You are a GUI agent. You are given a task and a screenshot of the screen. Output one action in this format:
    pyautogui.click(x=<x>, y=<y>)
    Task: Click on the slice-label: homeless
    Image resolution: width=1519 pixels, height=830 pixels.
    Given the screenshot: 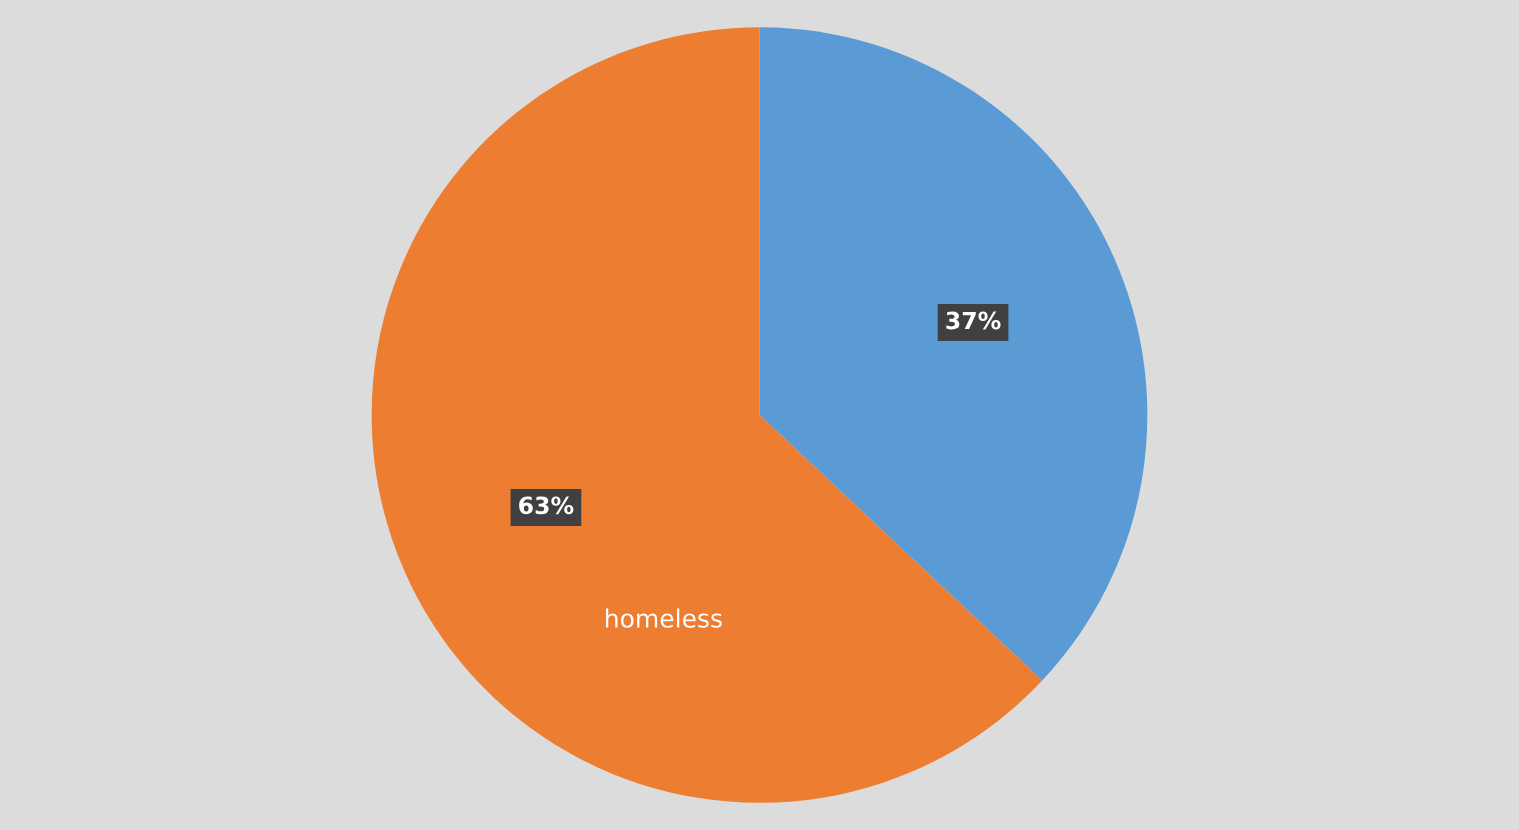 What is the action you would take?
    pyautogui.click(x=664, y=618)
    